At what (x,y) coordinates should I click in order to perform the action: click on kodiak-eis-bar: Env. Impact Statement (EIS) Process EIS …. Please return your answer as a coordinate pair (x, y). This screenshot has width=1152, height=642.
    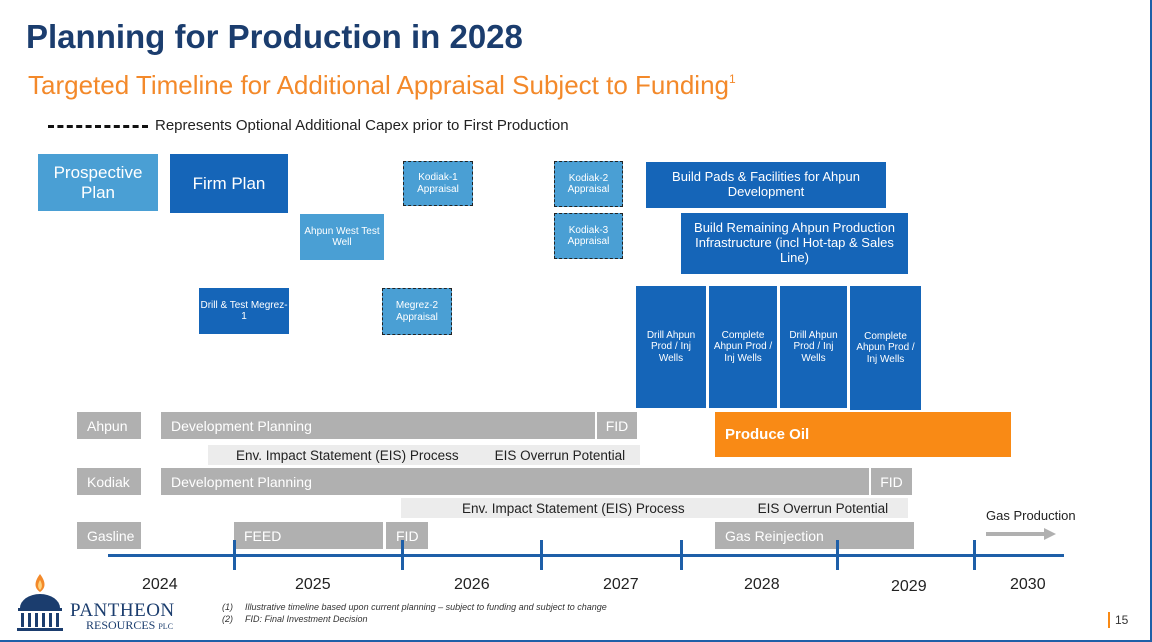
    Looking at the image, I should click on (654, 508).